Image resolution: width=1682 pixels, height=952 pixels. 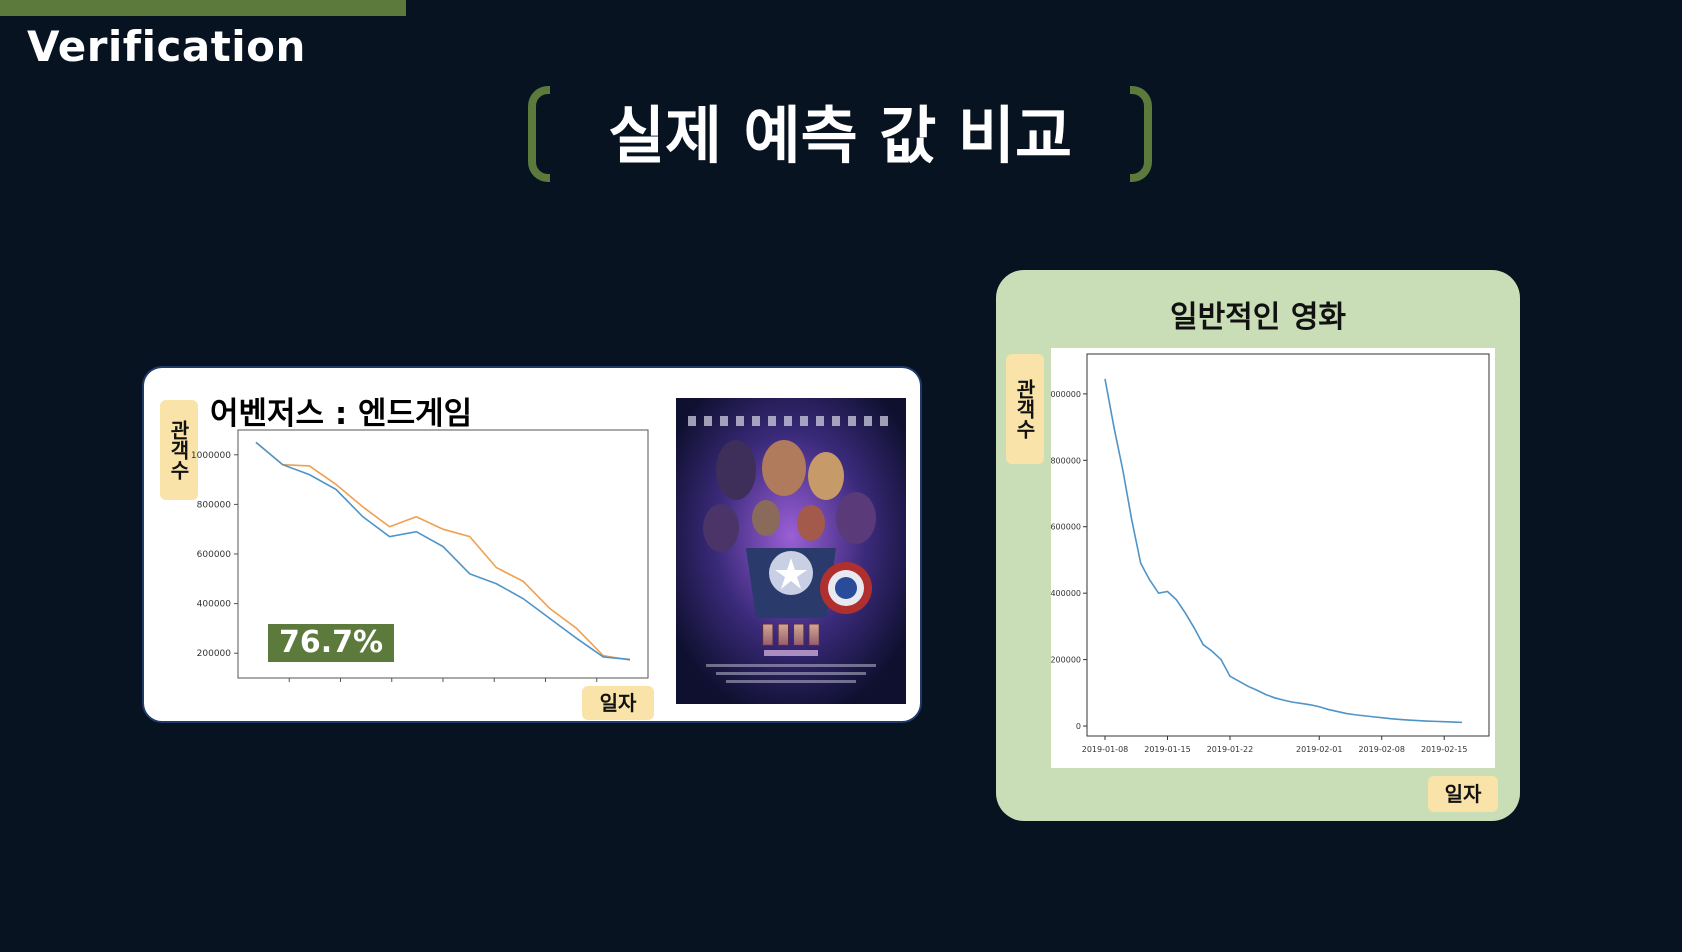 What do you see at coordinates (1283, 550) in the screenshot?
I see `series-line-audience` at bounding box center [1283, 550].